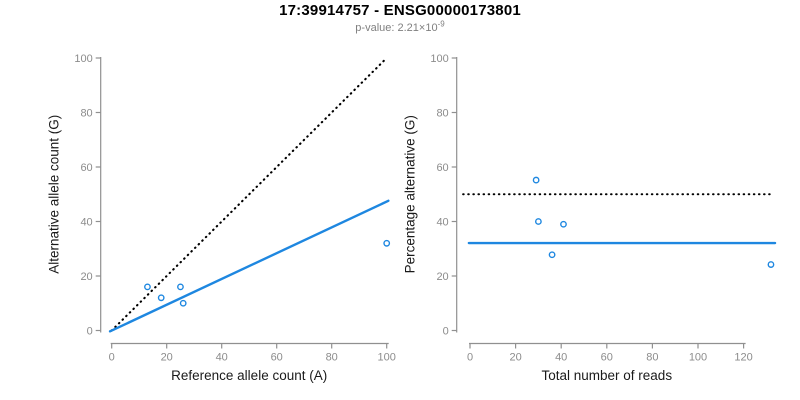 The height and width of the screenshot is (400, 800). I want to click on x-axis-label: Reference allele count (A), so click(249, 375).